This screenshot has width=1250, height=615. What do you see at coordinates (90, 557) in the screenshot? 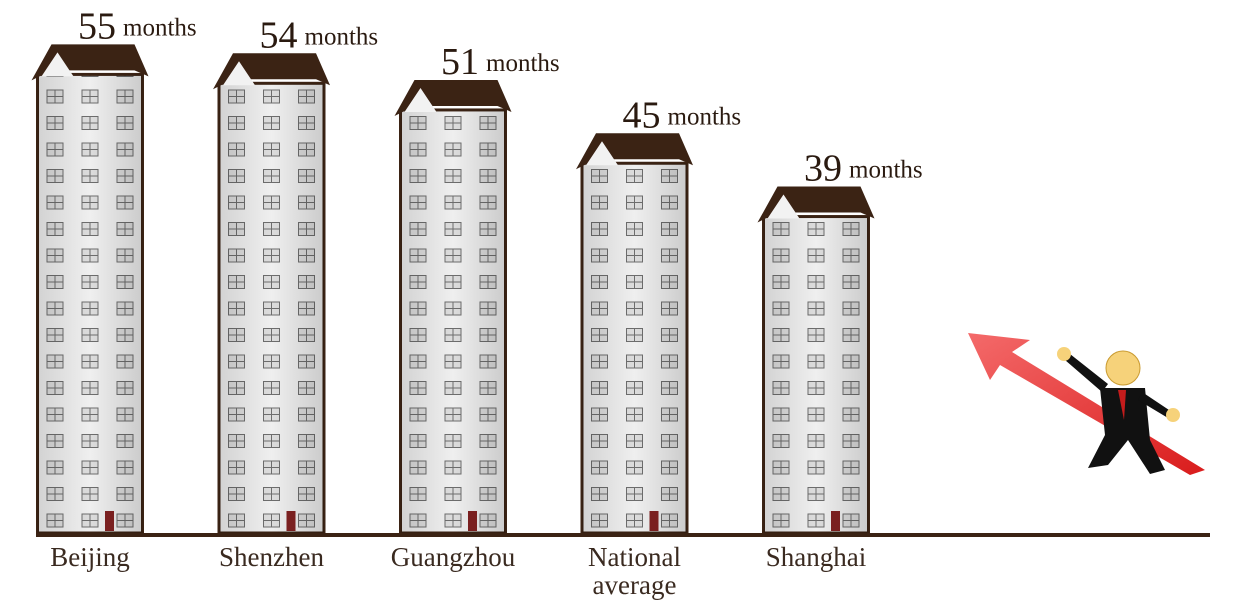
I see `x-tick-label: Beijing` at bounding box center [90, 557].